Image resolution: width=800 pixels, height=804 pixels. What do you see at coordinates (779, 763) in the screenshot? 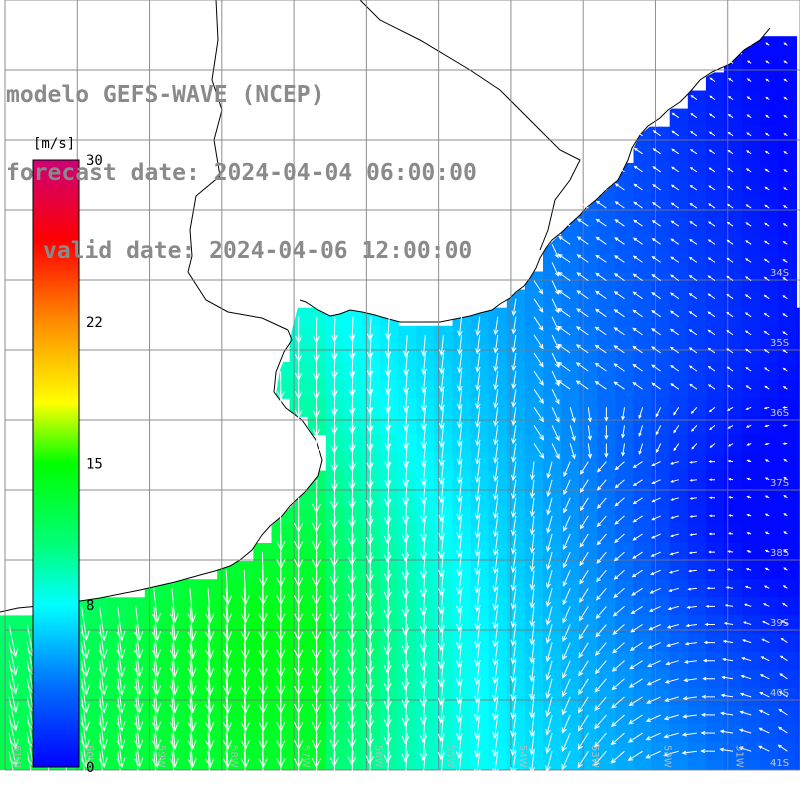
I see `latitude-label: 41S` at bounding box center [779, 763].